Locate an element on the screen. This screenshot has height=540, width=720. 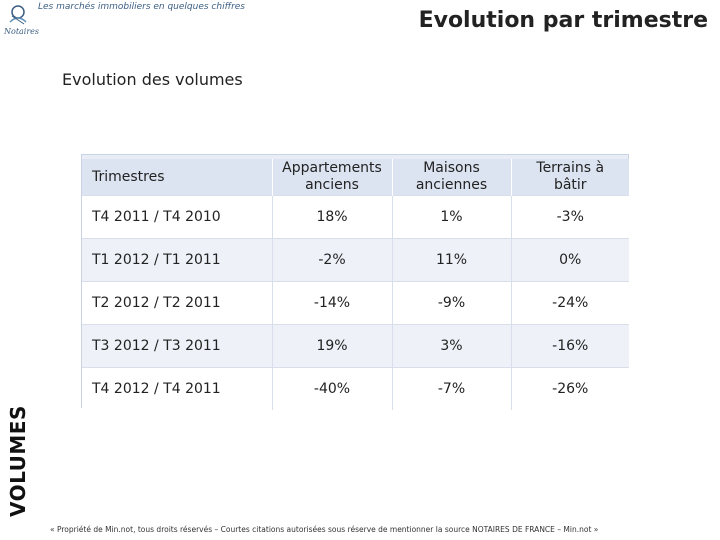
table-cell: 3% is located at coordinates (451, 346).